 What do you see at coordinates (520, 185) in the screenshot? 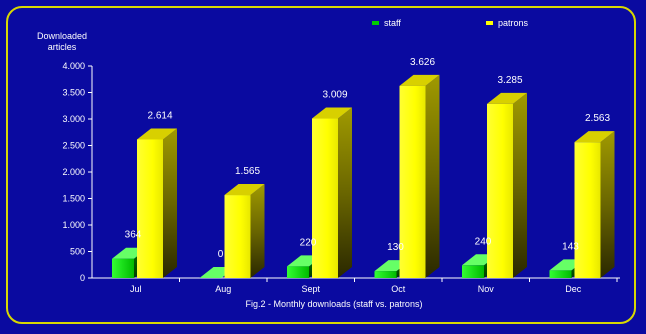
I see `bar-side-patrons-nov` at bounding box center [520, 185].